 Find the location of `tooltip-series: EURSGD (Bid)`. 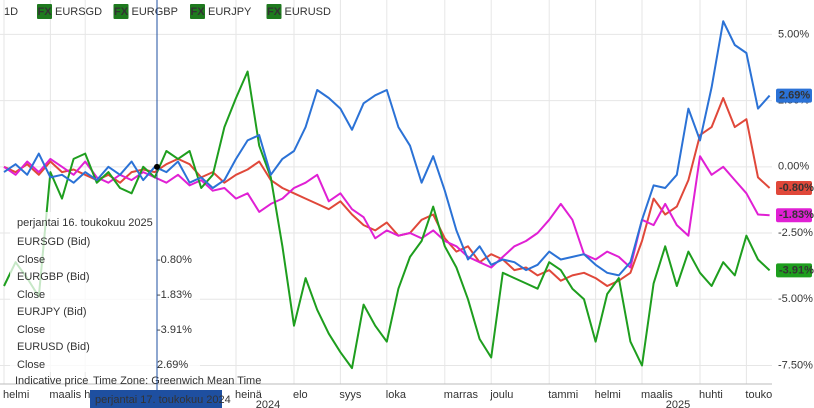

tooltip-series: EURSGD (Bid) is located at coordinates (53, 242).